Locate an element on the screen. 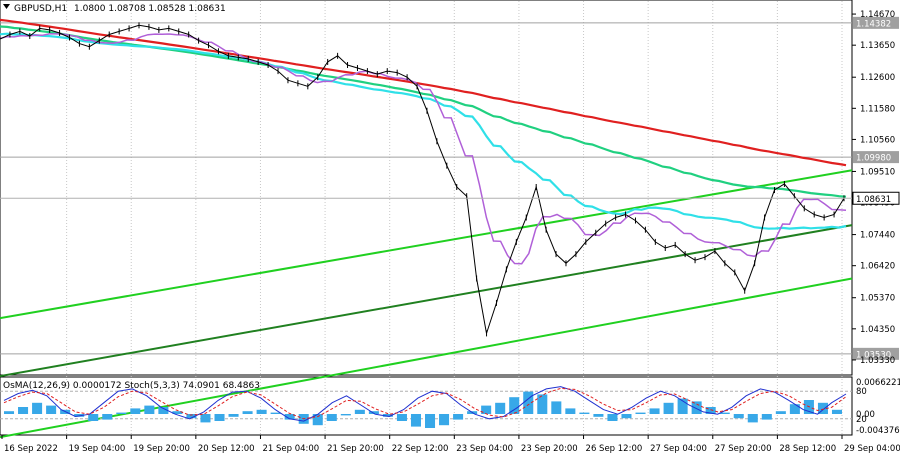 The width and height of the screenshot is (900, 460). price-tick-label: 1.04350 is located at coordinates (877, 330).